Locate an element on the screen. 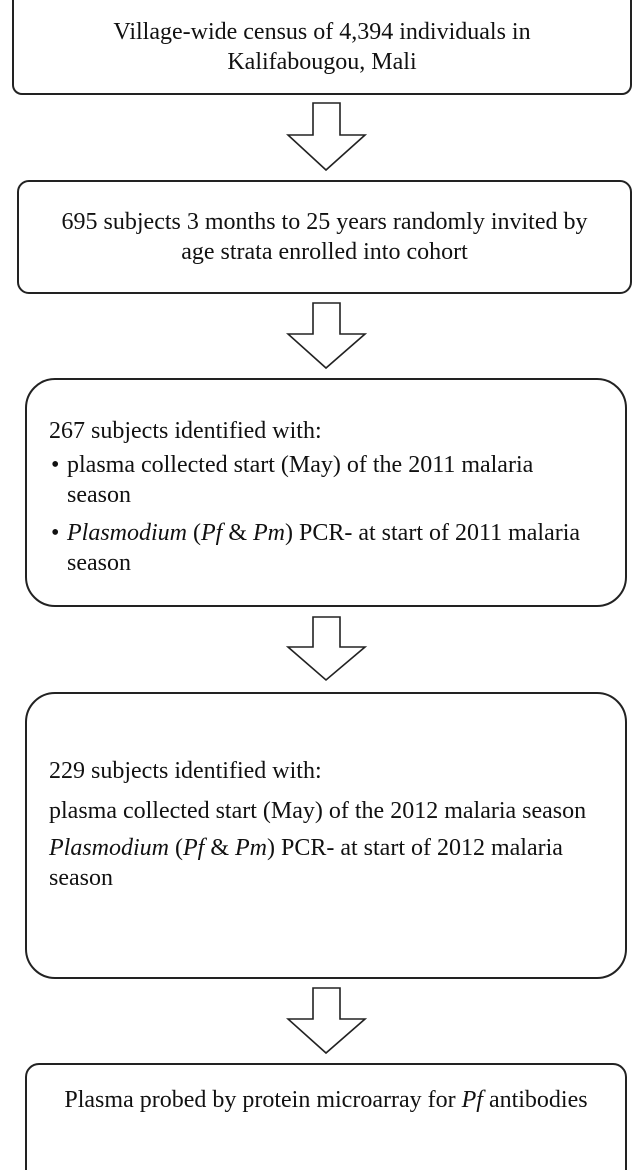 This screenshot has height=1170, width=637. text: antibodies is located at coordinates (535, 1100).